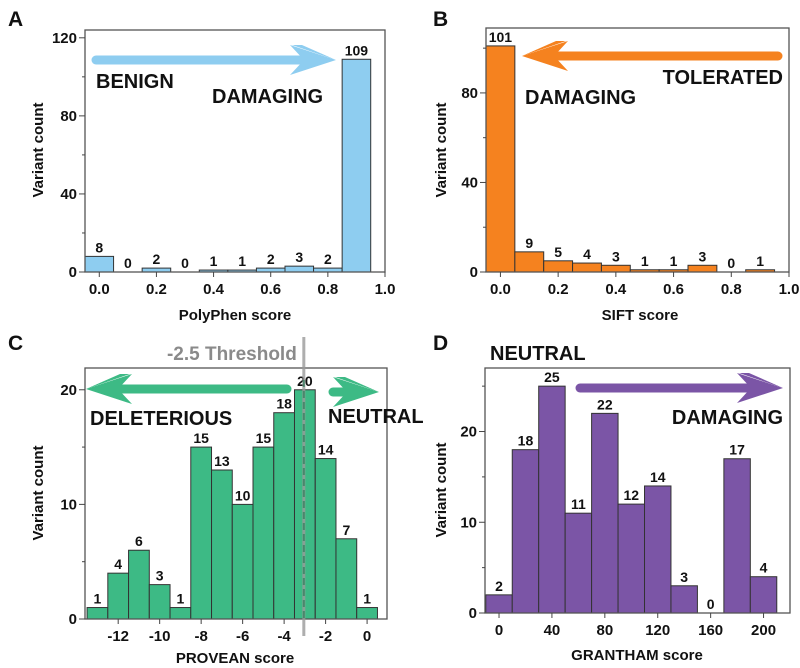 Image resolution: width=800 pixels, height=668 pixels. Describe the element at coordinates (710, 630) in the screenshot. I see `x-tick-label: 160` at that location.